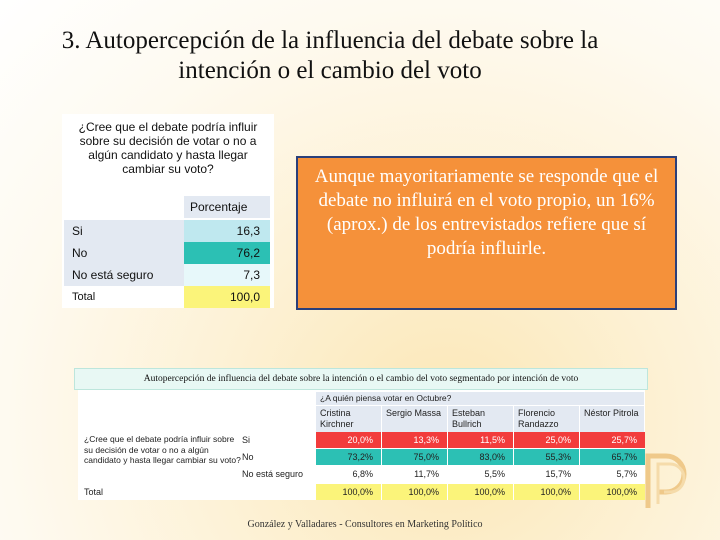  I want to click on vote-intention-header: ¿A quién piensa votar en Octubre?, so click(480, 398).